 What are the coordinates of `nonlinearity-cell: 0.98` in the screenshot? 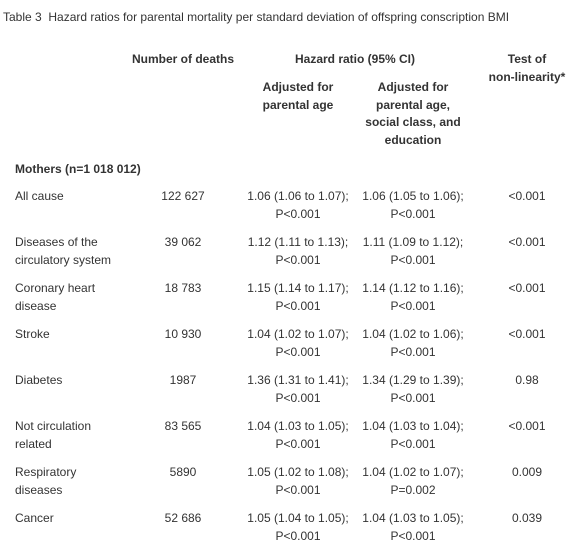 It's located at (527, 380).